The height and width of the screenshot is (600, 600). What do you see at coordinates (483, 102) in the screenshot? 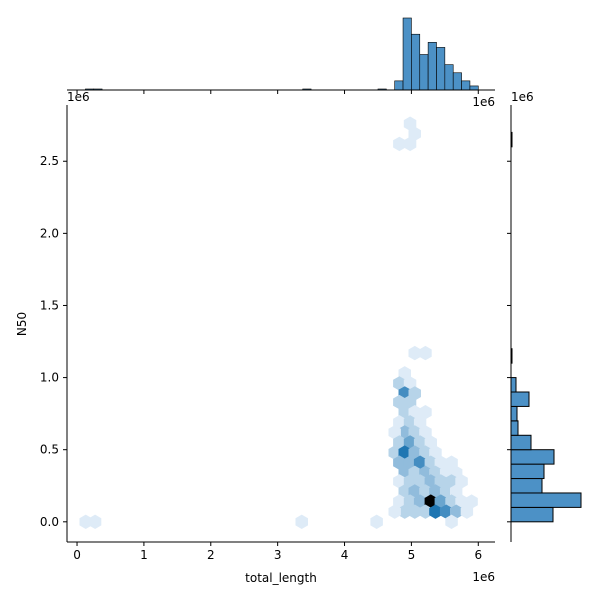
I see `x-offset-label-top: 1e6` at bounding box center [483, 102].